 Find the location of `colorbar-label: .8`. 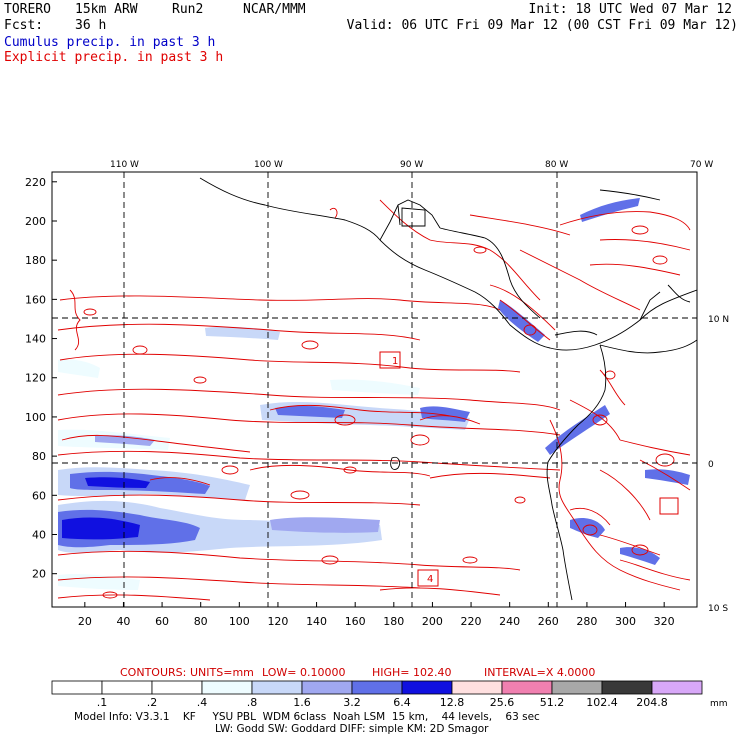

colorbar-label: .8 is located at coordinates (252, 702).